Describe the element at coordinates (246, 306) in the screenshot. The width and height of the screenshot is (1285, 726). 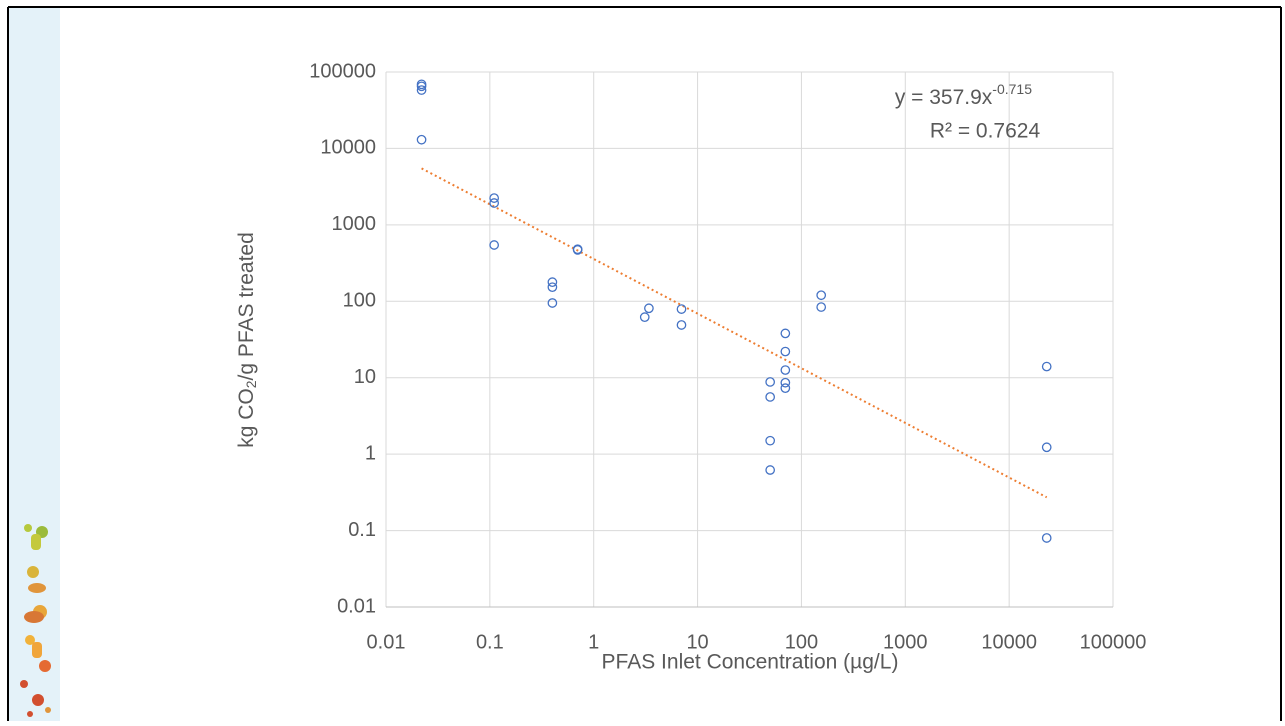
I see `y-label-part: /g PFAS treated` at that location.